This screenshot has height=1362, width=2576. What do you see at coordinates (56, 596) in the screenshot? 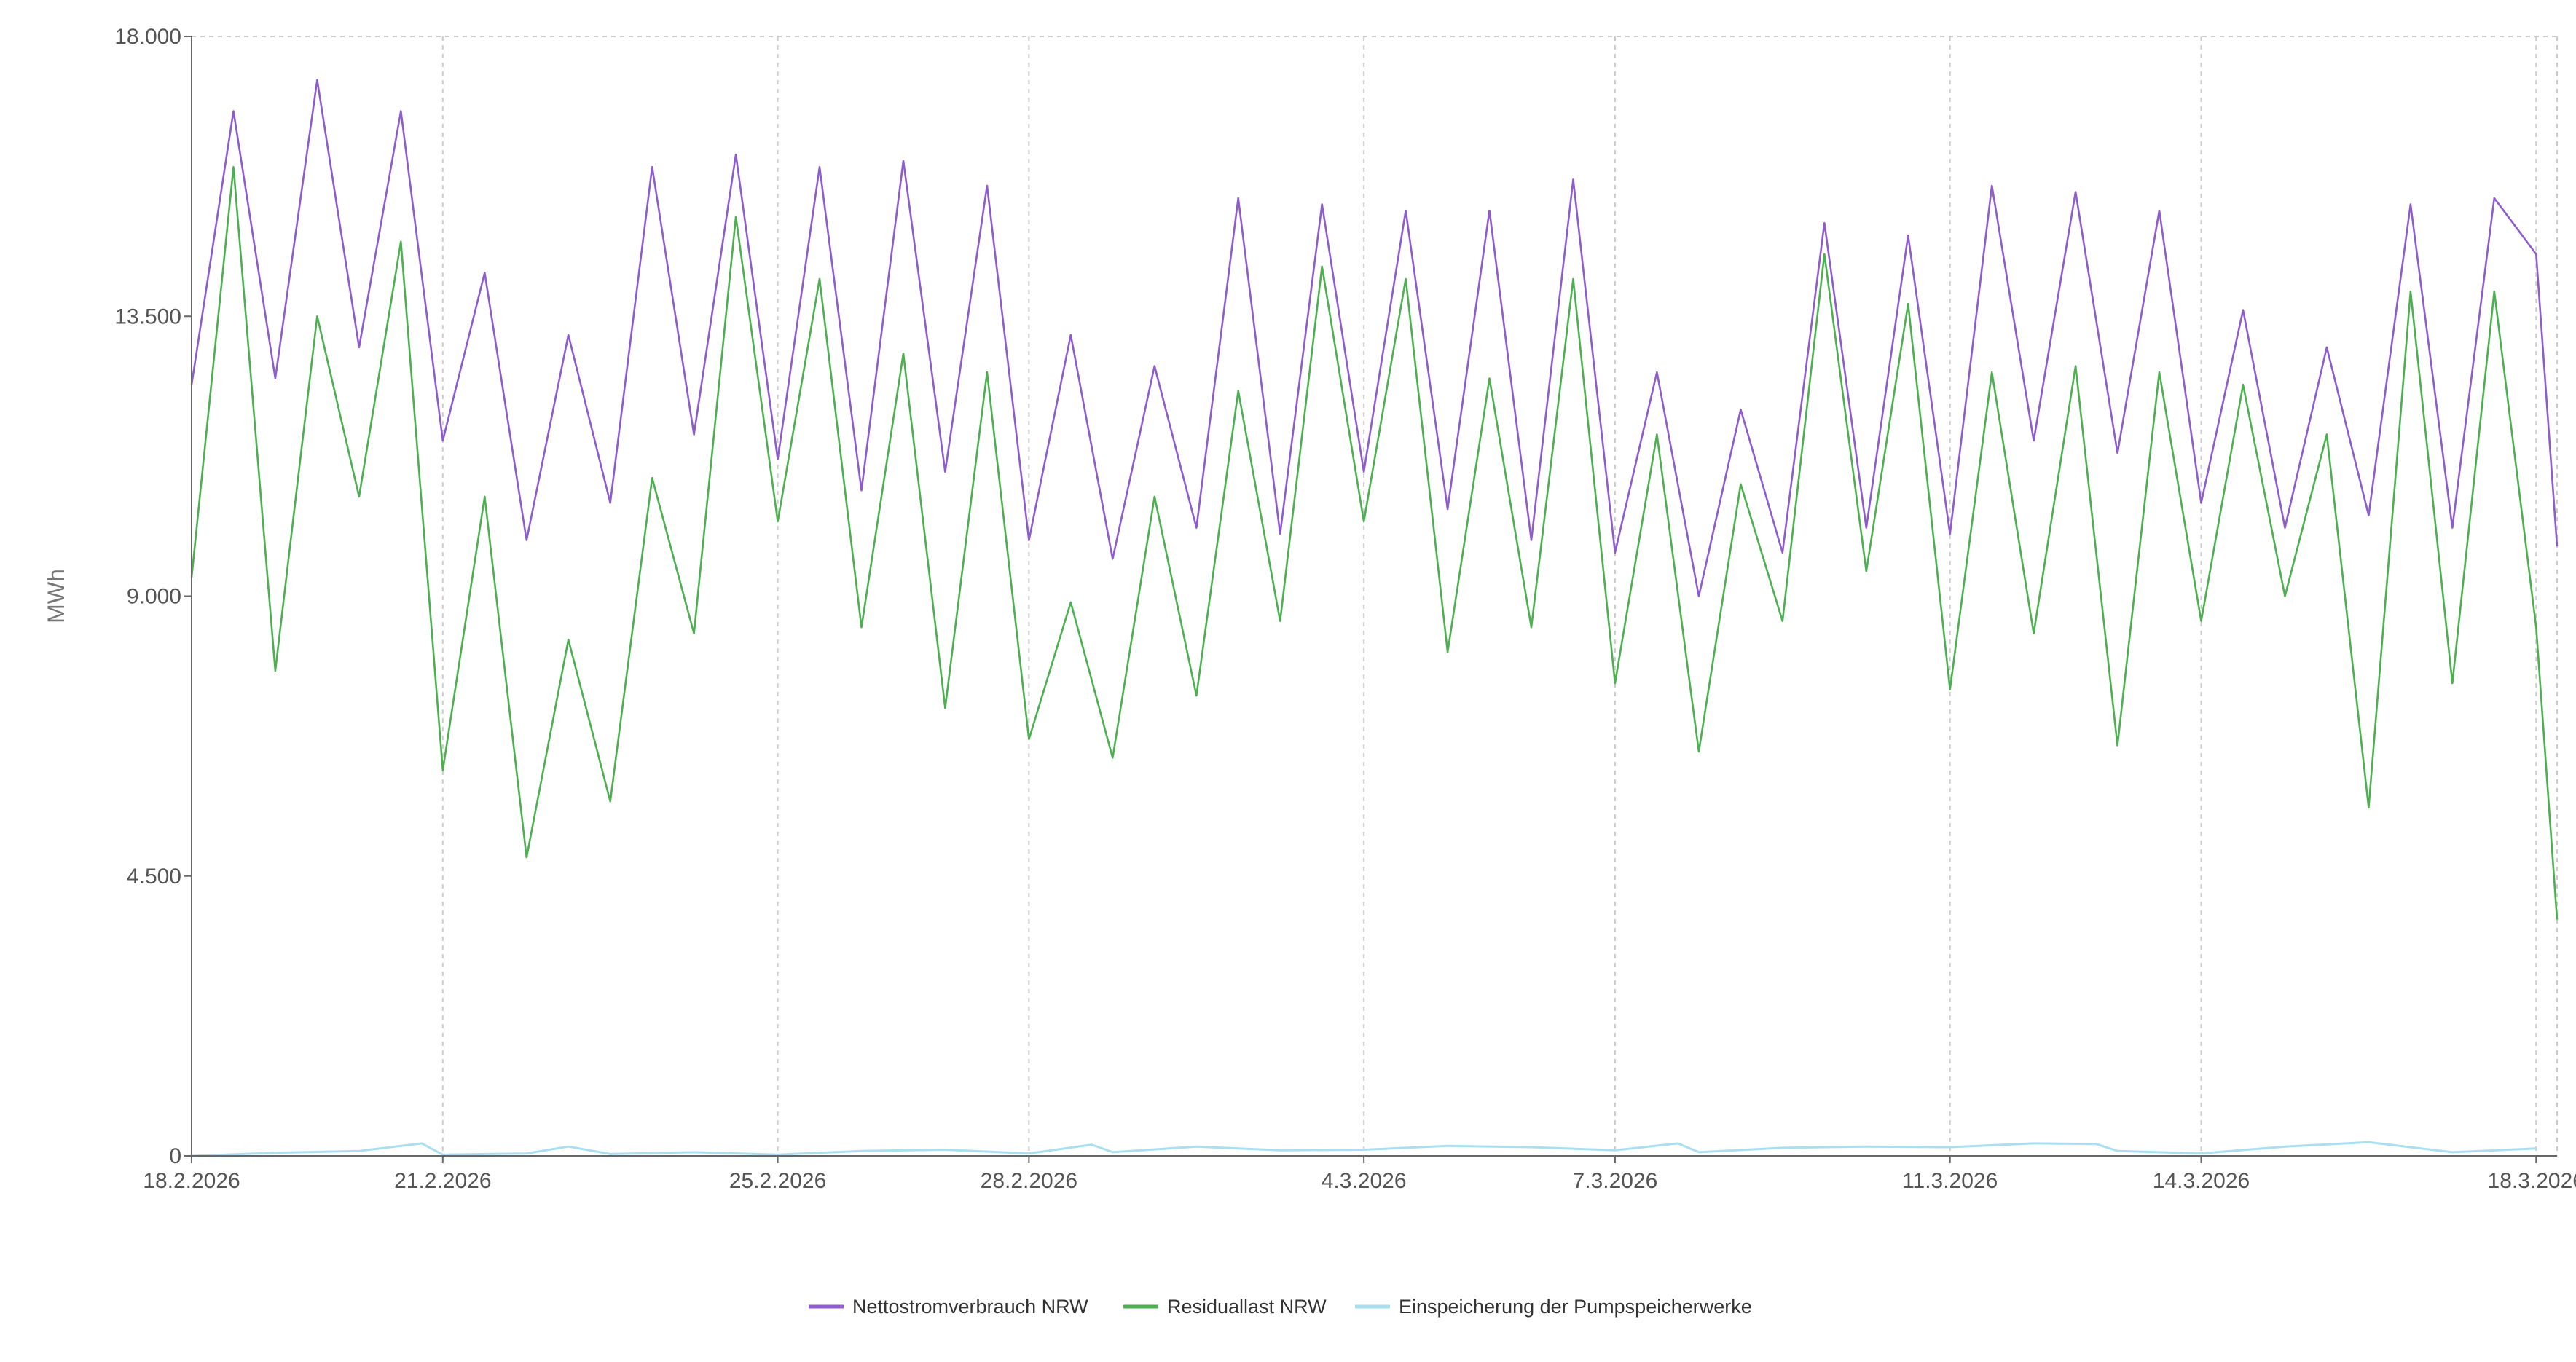
I see `y-axis-label: MWh` at bounding box center [56, 596].